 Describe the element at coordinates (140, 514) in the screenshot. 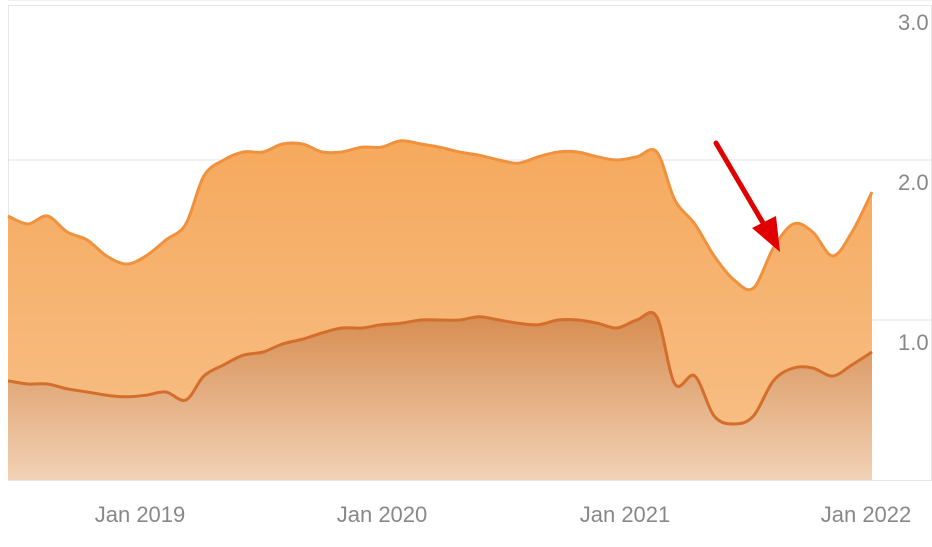

I see `x-tick-label: Jan 2019` at that location.